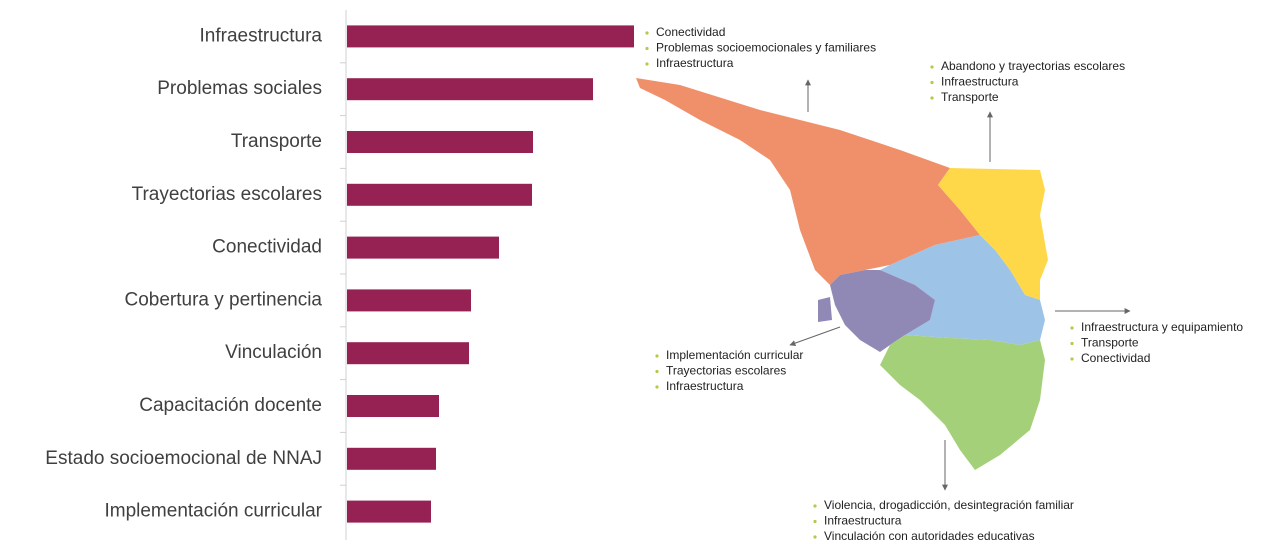  Describe the element at coordinates (227, 194) in the screenshot. I see `category-label: Trayectorias escolares` at that location.